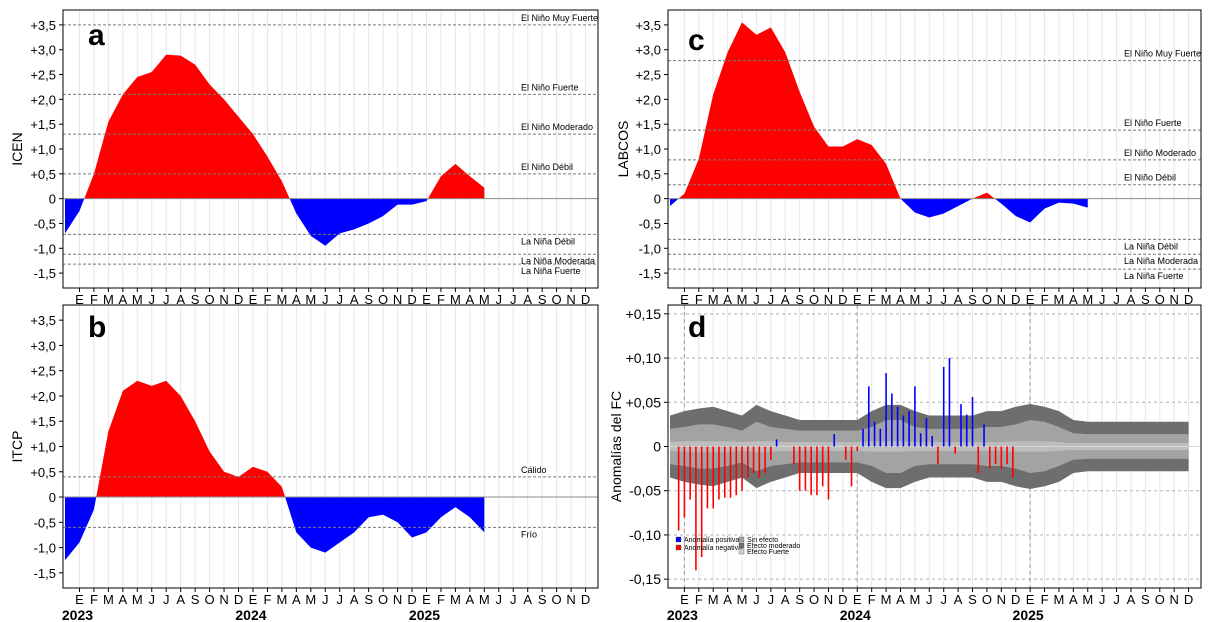 This screenshot has height=622, width=1215. What do you see at coordinates (645, 491) in the screenshot?
I see `y-tick-label: -0,05` at bounding box center [645, 491].